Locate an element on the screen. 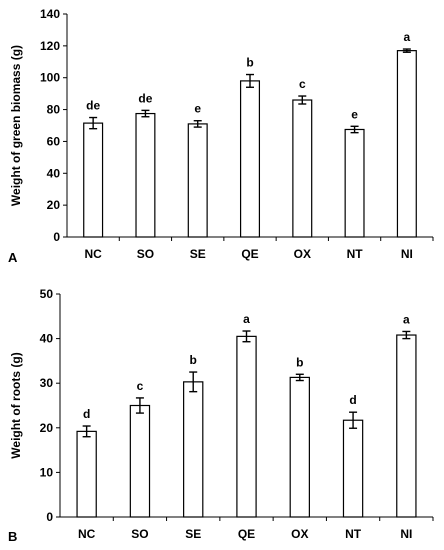 The height and width of the screenshot is (550, 444). chart-b-x-tick-label: SO is located at coordinates (139, 534).